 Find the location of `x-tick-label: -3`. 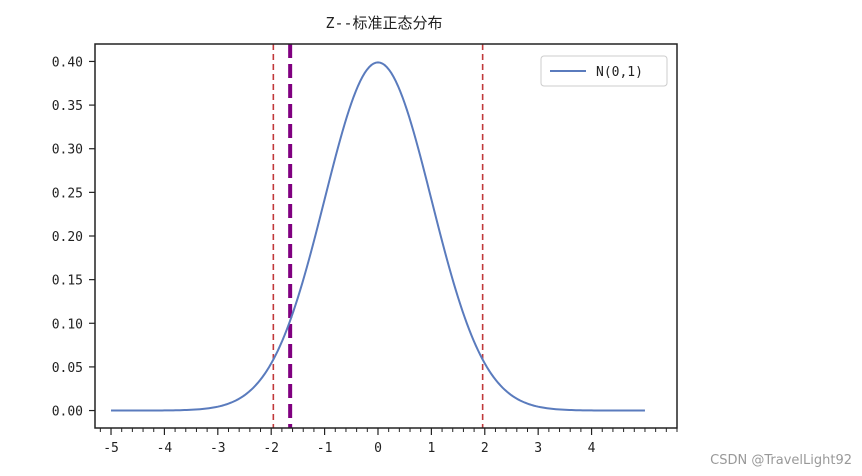

x-tick-label: -3 is located at coordinates (218, 448).